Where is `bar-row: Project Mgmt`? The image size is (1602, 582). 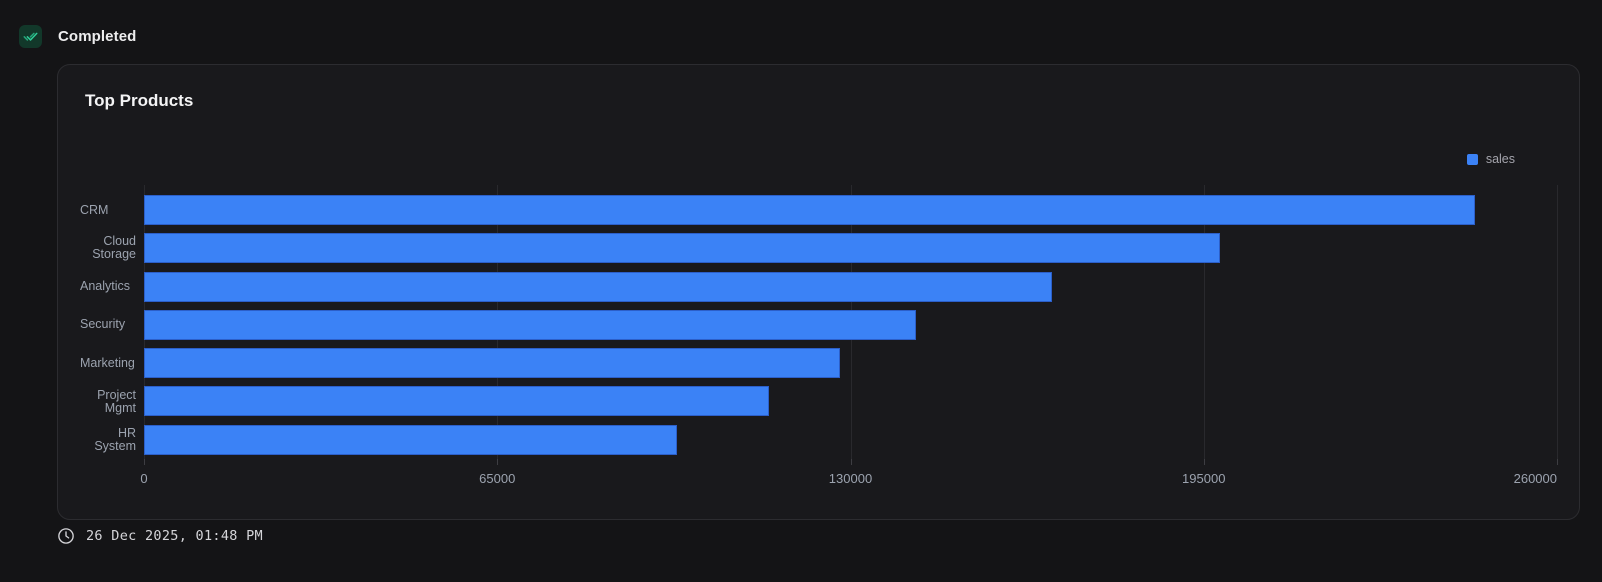 bar-row: Project Mgmt is located at coordinates (827, 401).